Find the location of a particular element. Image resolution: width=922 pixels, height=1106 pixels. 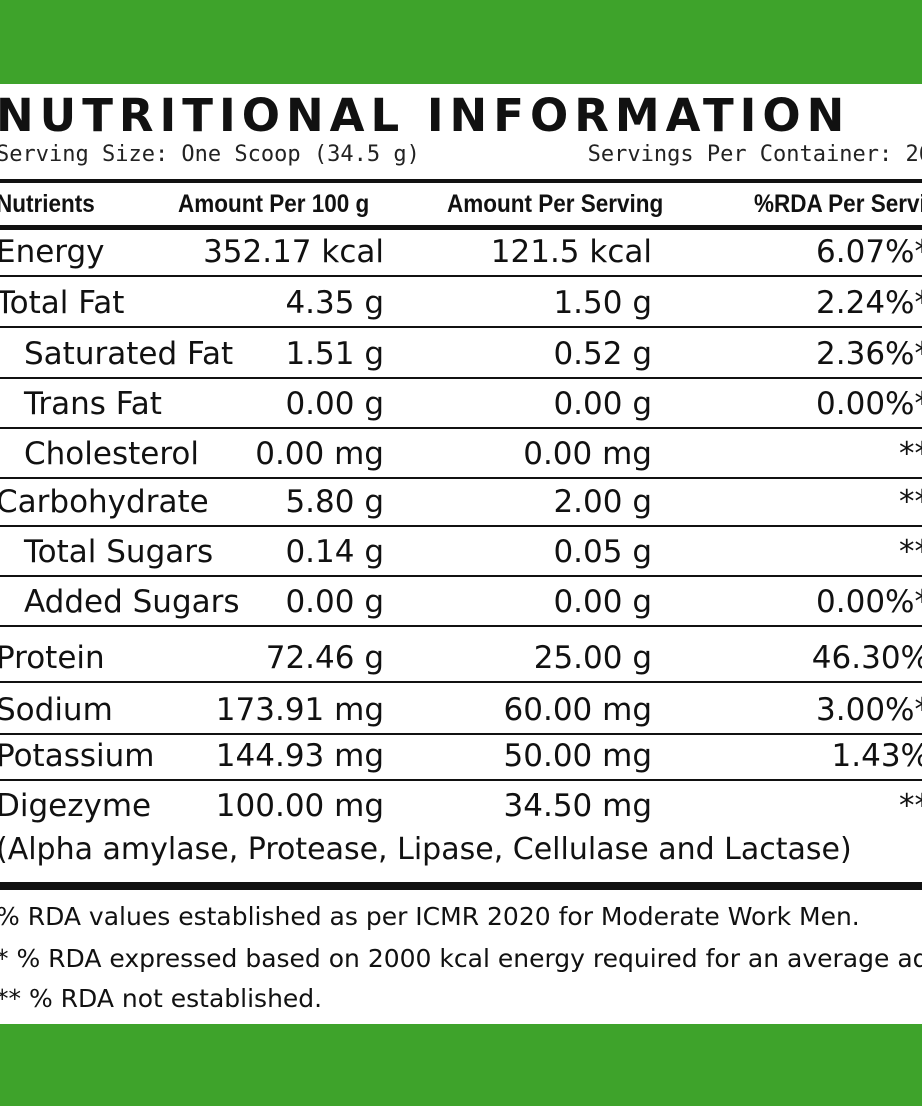

amount-per-100g: 0.14 g is located at coordinates (334, 552).